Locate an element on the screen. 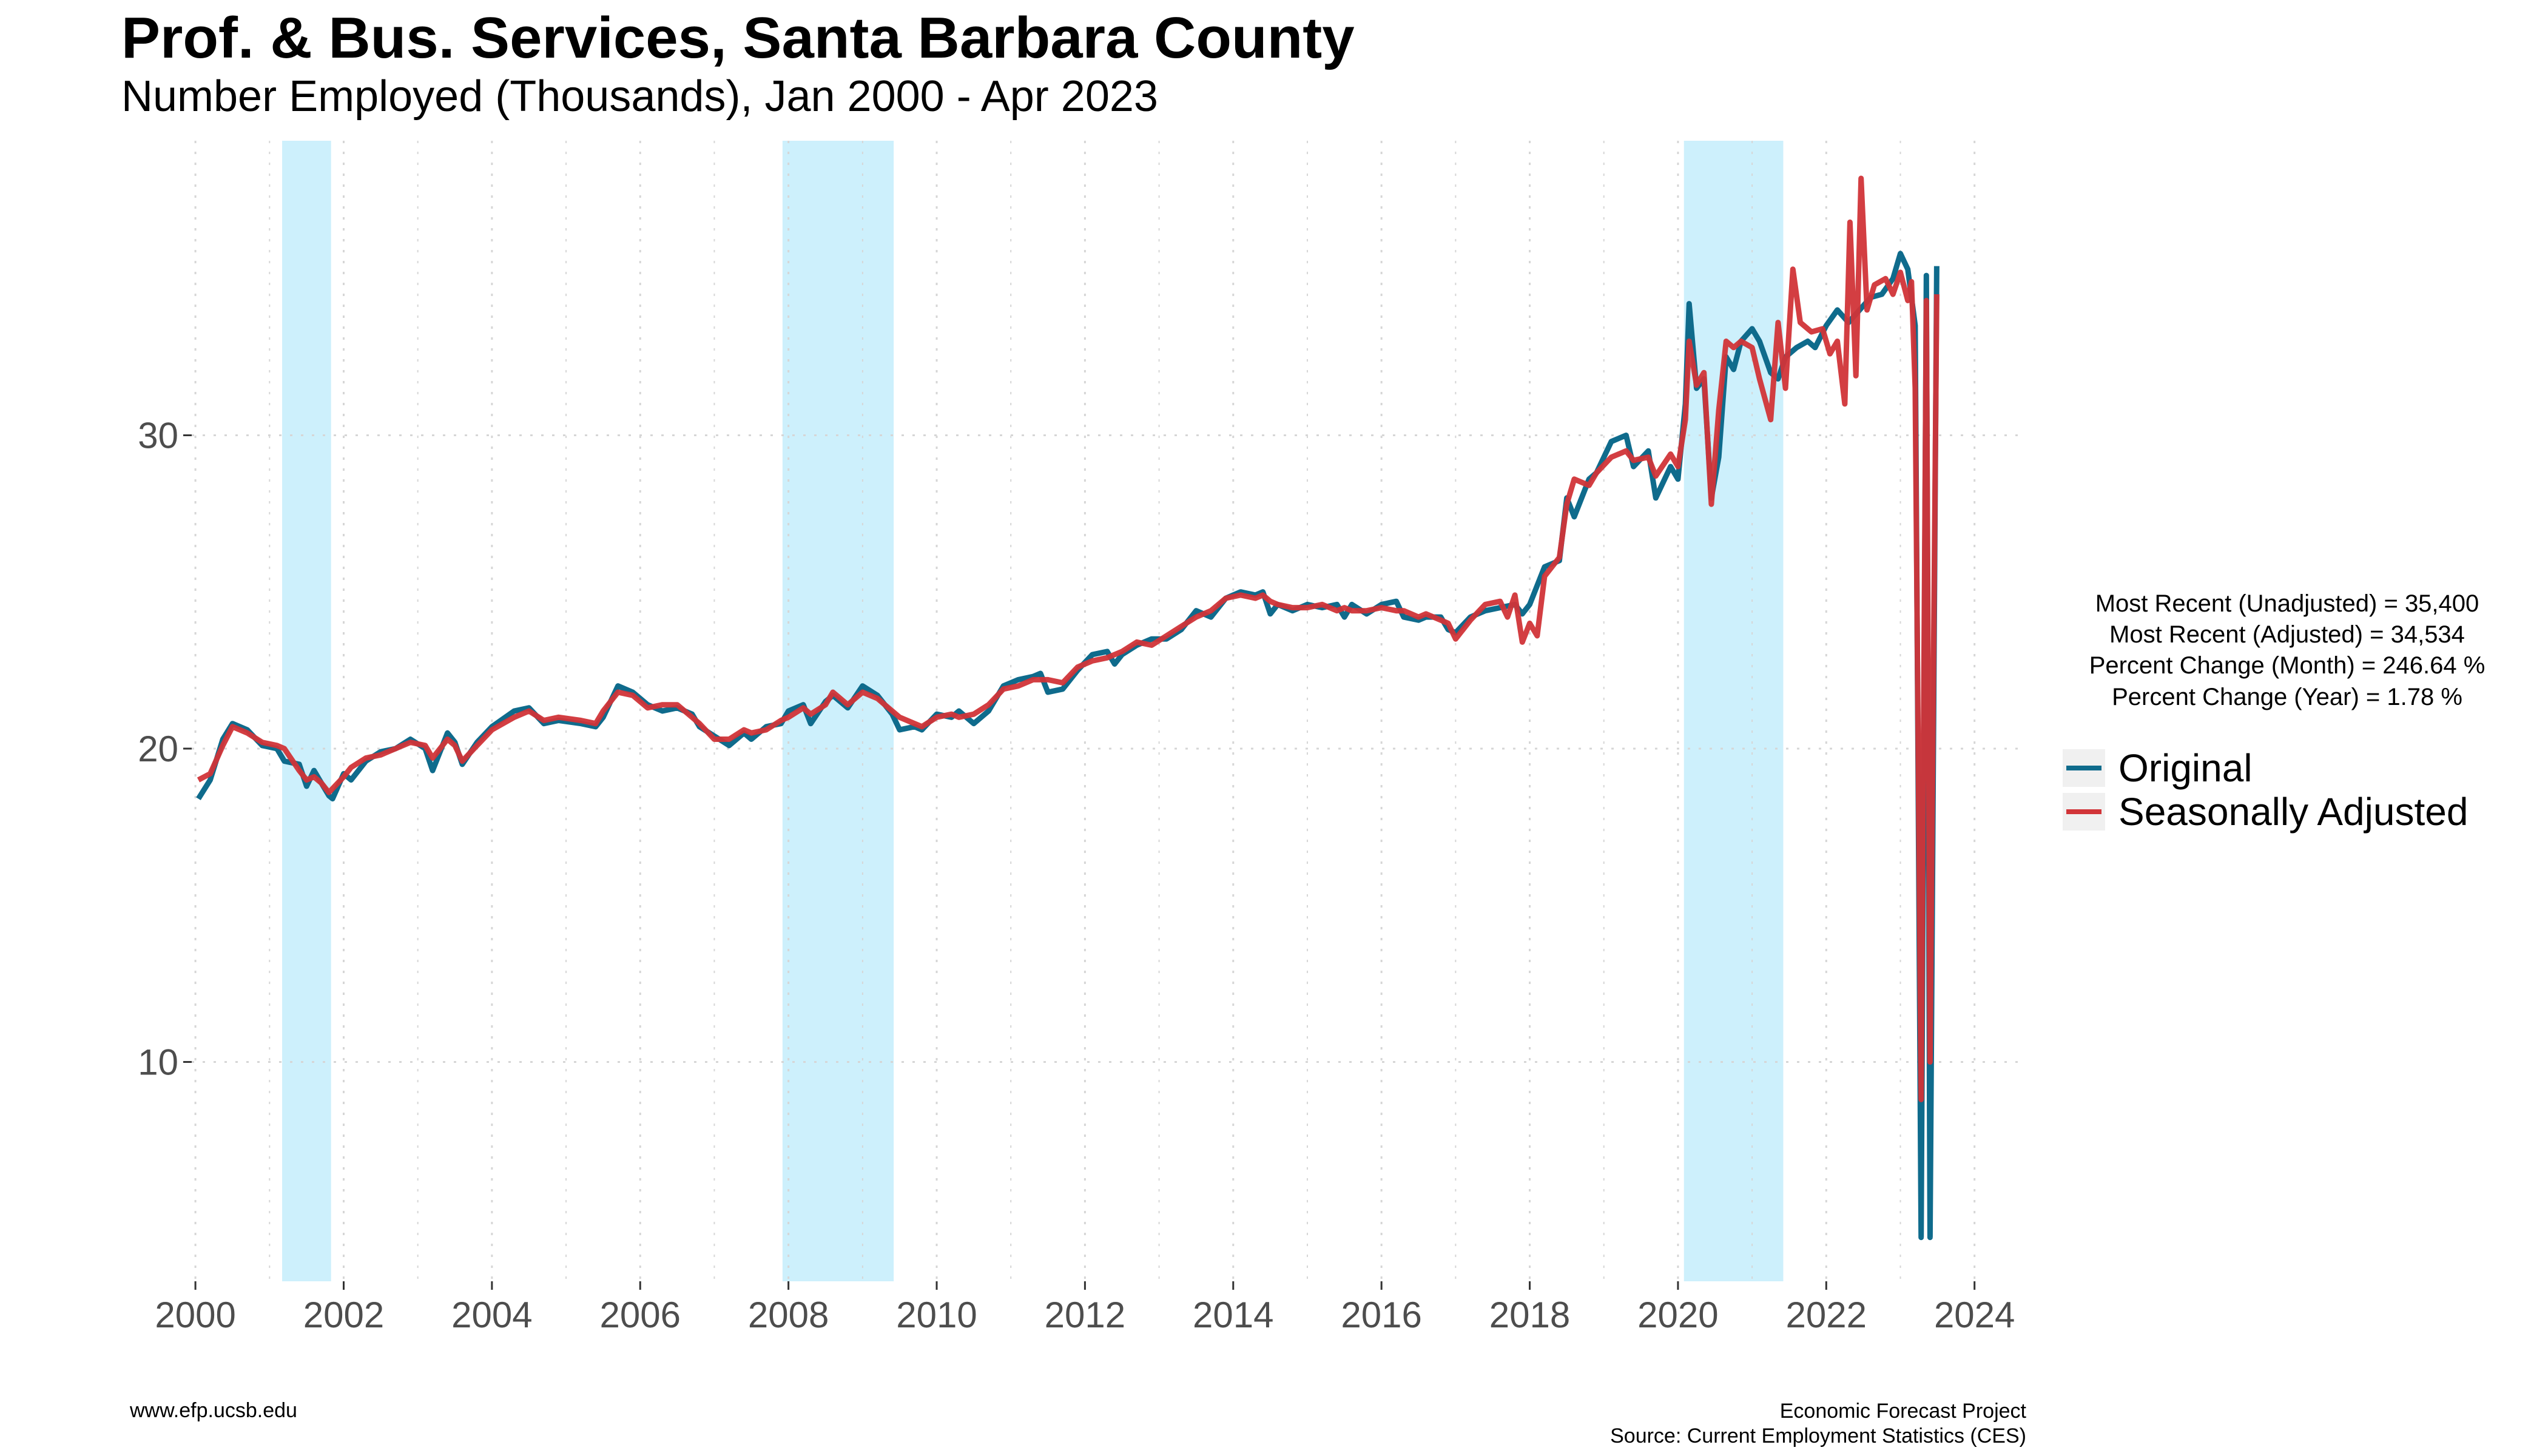  x-tick-label: 2020 is located at coordinates (1677, 1315).